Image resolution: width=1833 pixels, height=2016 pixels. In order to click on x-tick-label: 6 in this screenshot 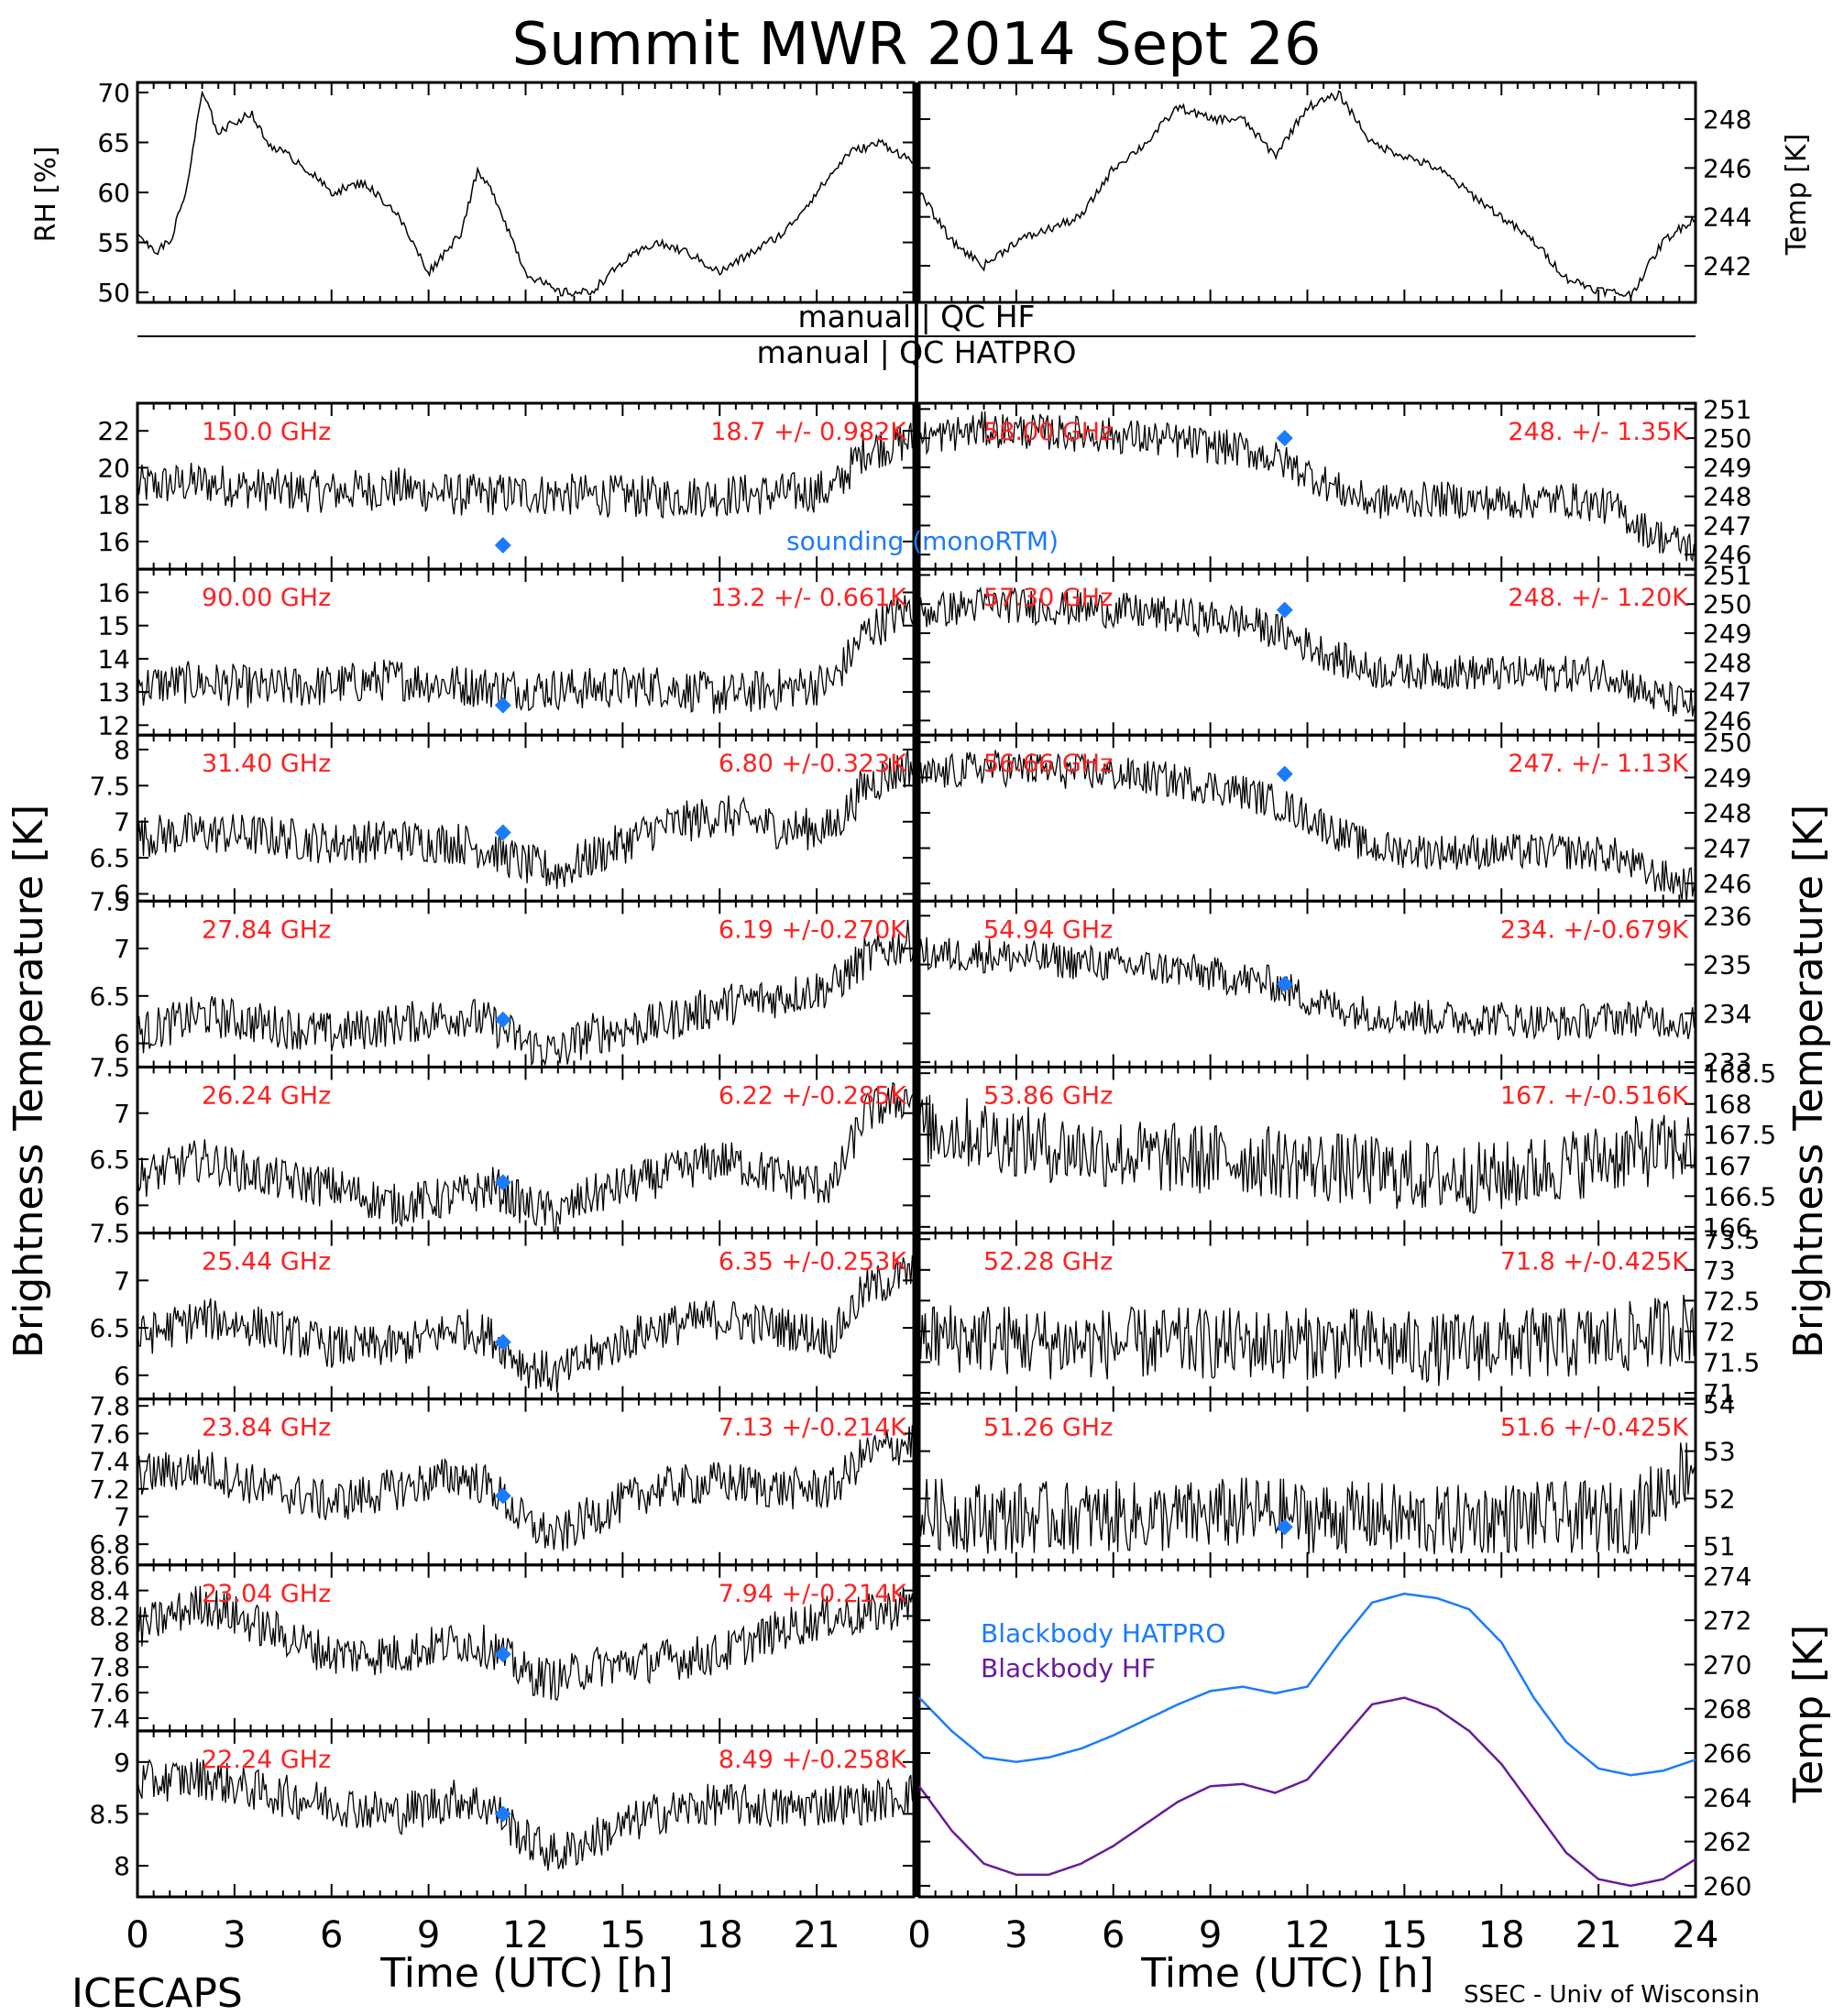, I will do `click(1113, 1935)`.